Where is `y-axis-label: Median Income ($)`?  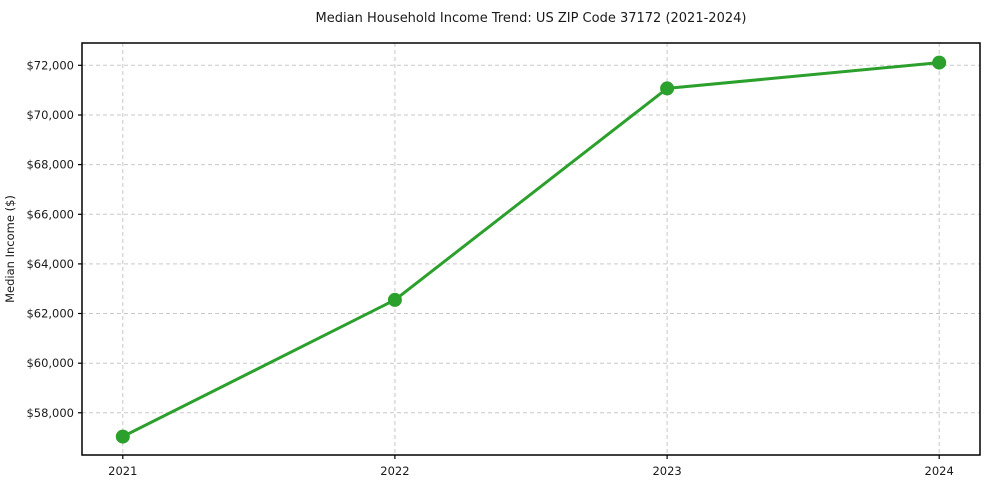 y-axis-label: Median Income ($) is located at coordinates (10, 249).